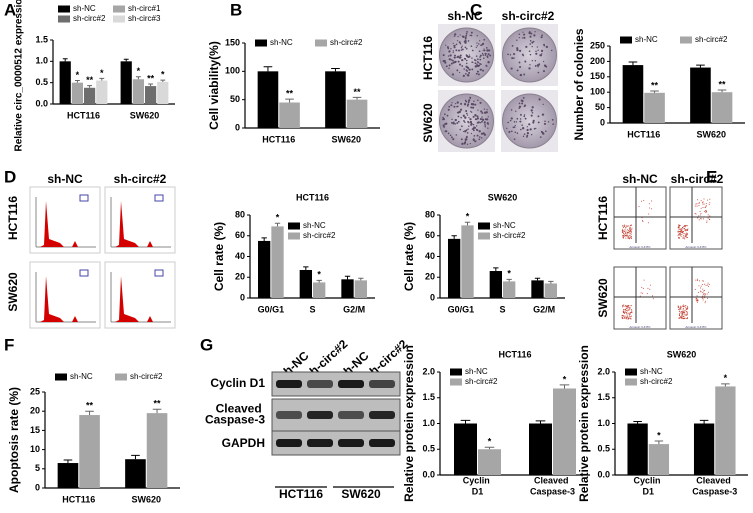 Image resolution: width=753 pixels, height=513 pixels. I want to click on y-tick-label: 250, so click(597, 45).